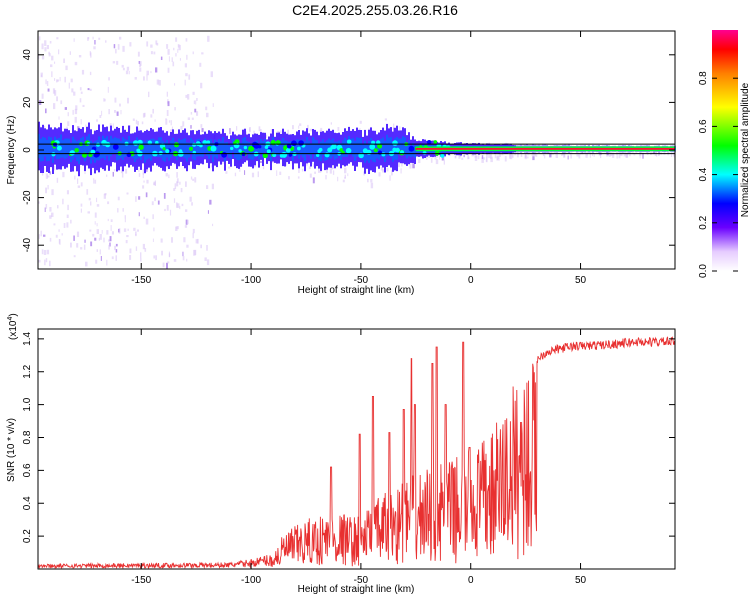 The width and height of the screenshot is (750, 600). What do you see at coordinates (27, 503) in the screenshot?
I see `snr-ytick-label: 0.4` at bounding box center [27, 503].